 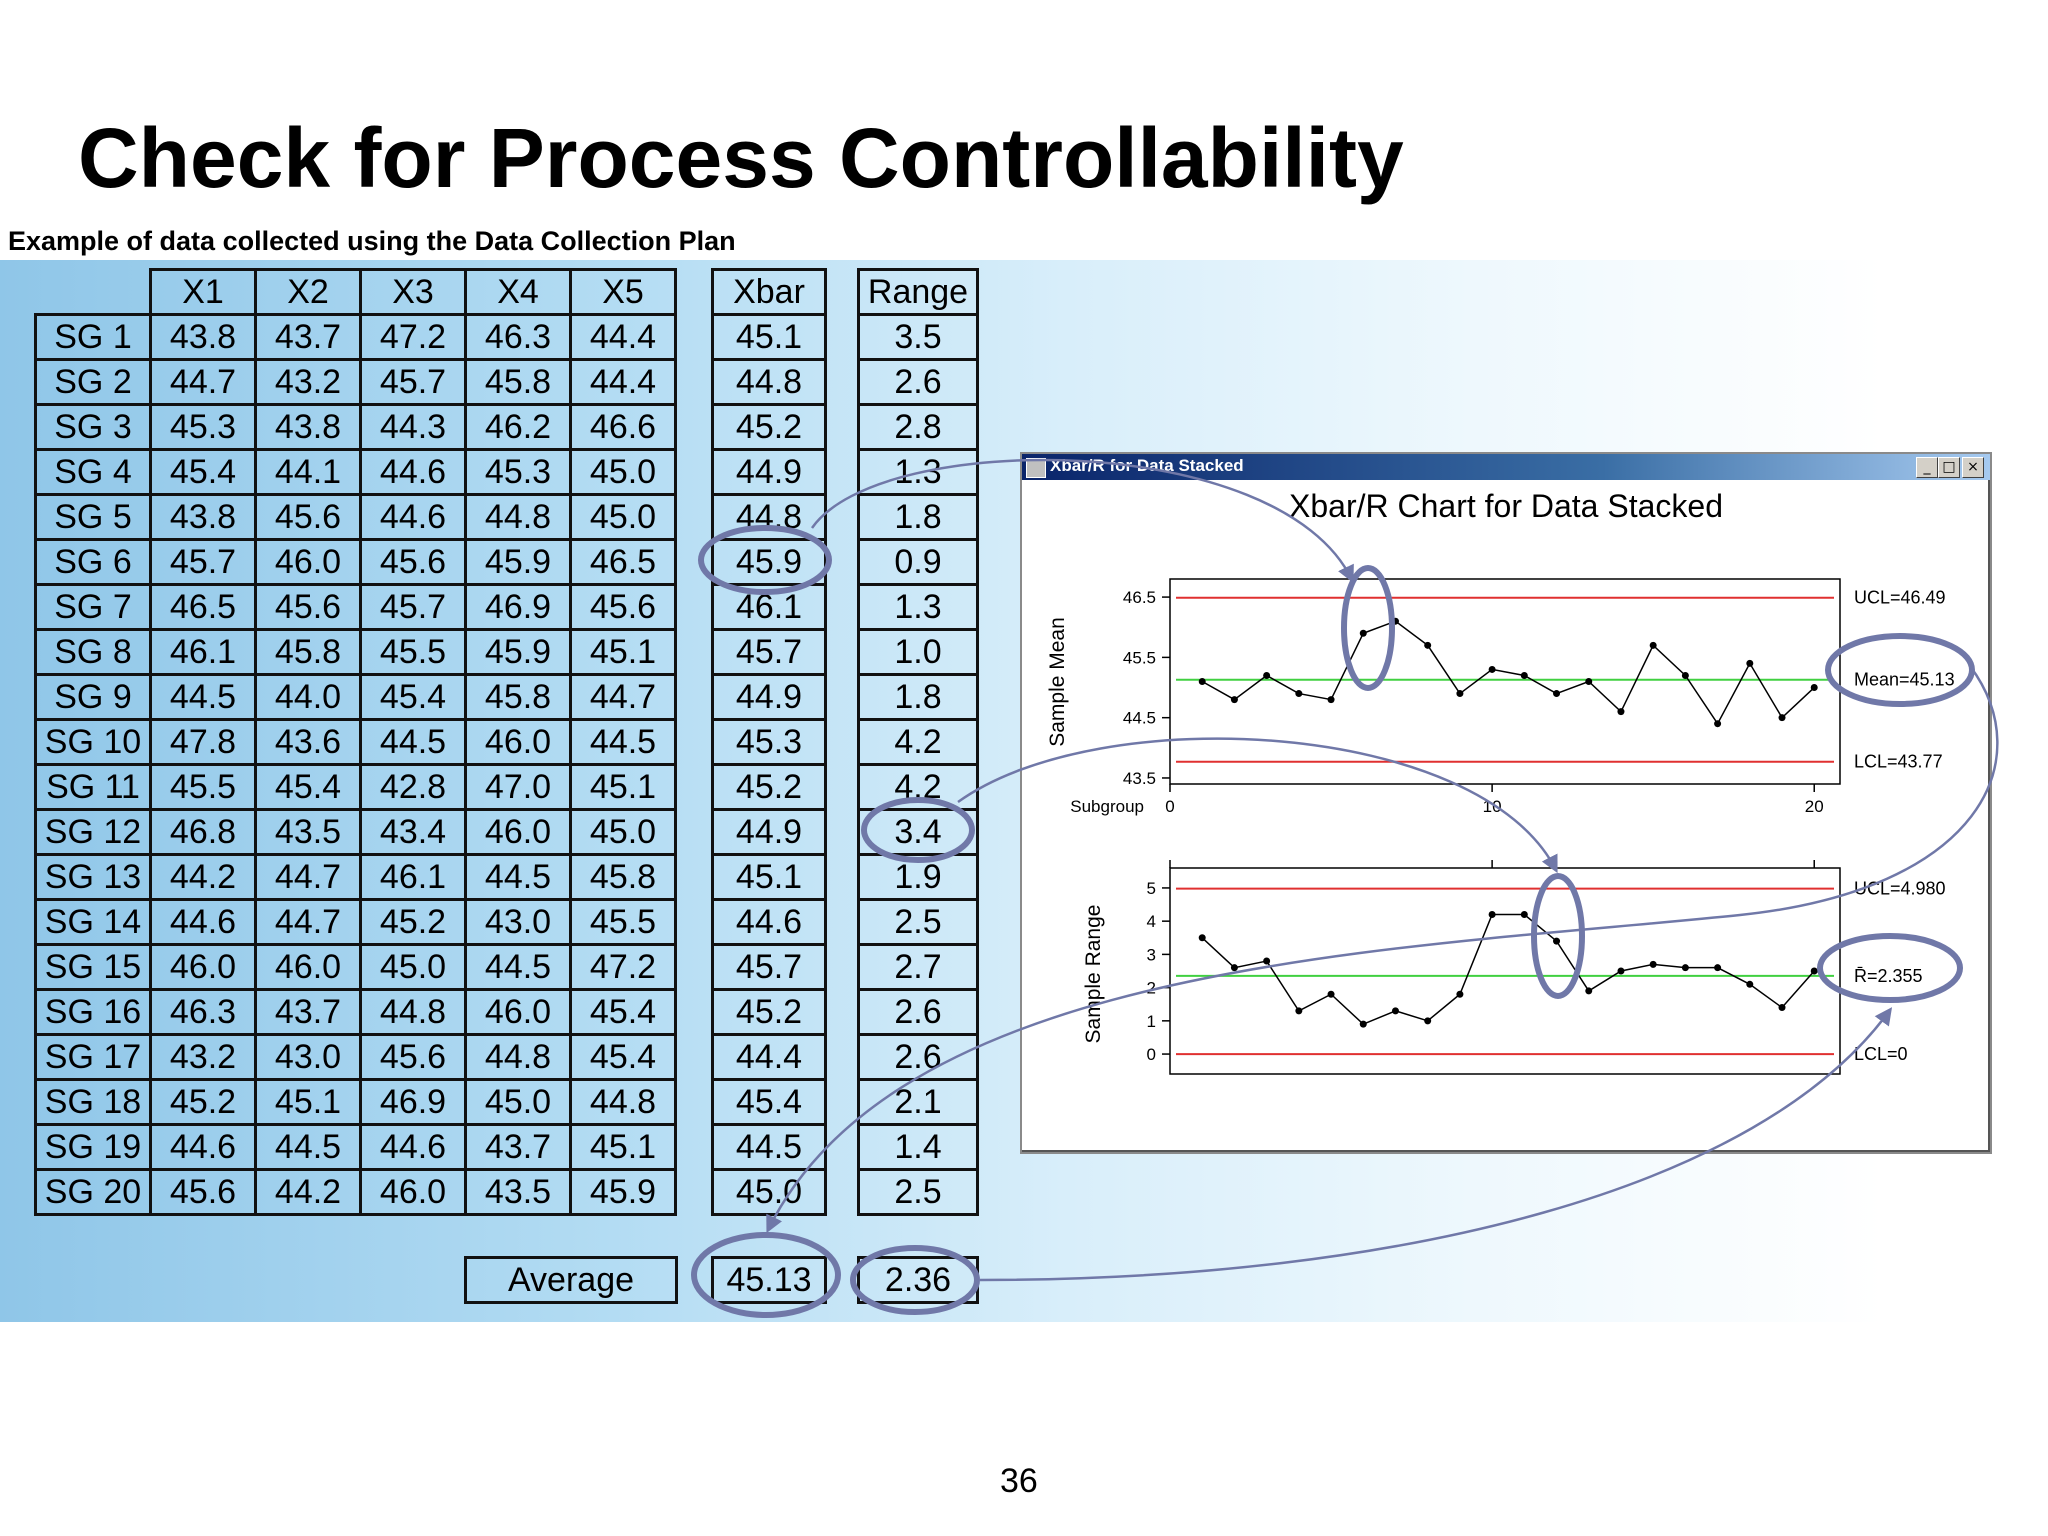 I want to click on table-row: SG 15 46.0 46.0 45.0 44.5 47.2, so click(x=355, y=967).